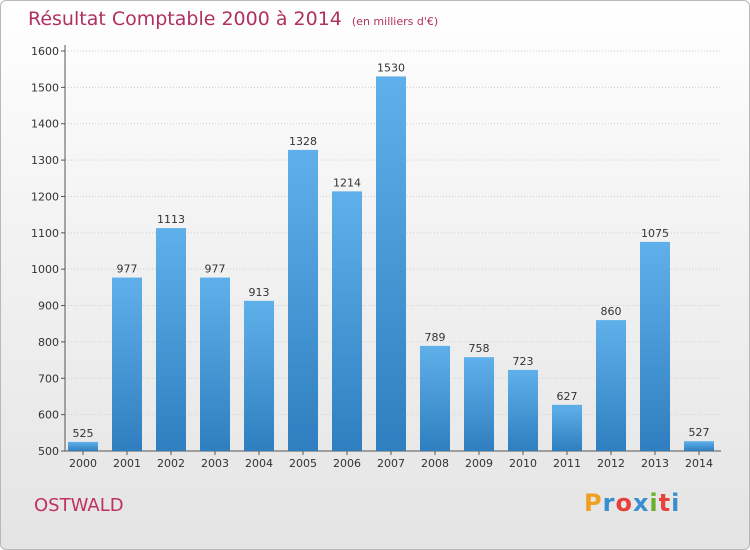 The height and width of the screenshot is (550, 750). Describe the element at coordinates (347, 463) in the screenshot. I see `x-tick-label: 2006` at that location.